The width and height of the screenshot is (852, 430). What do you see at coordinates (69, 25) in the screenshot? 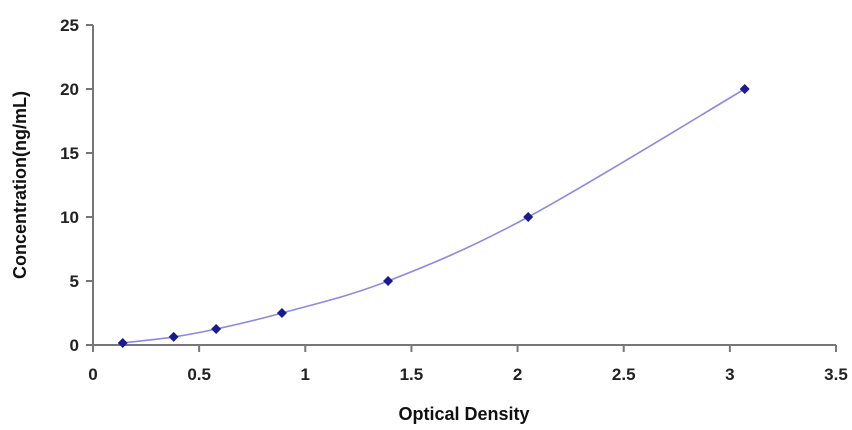
I see `y-tick-label: 25` at bounding box center [69, 25].